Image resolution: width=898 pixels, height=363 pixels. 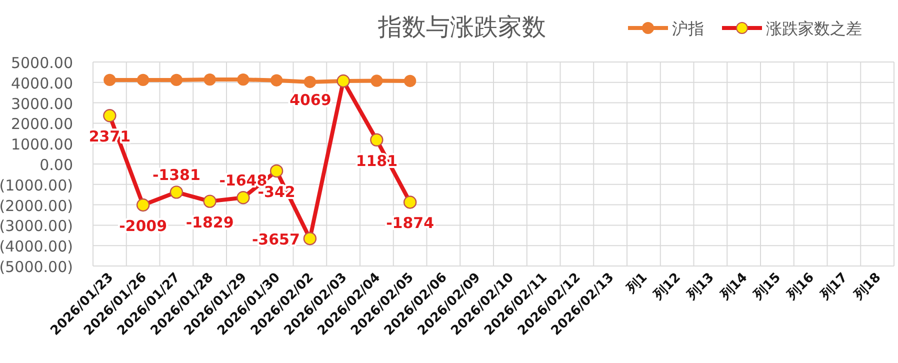 I want to click on y-tick-label: 3000.00, so click(x=41, y=103).